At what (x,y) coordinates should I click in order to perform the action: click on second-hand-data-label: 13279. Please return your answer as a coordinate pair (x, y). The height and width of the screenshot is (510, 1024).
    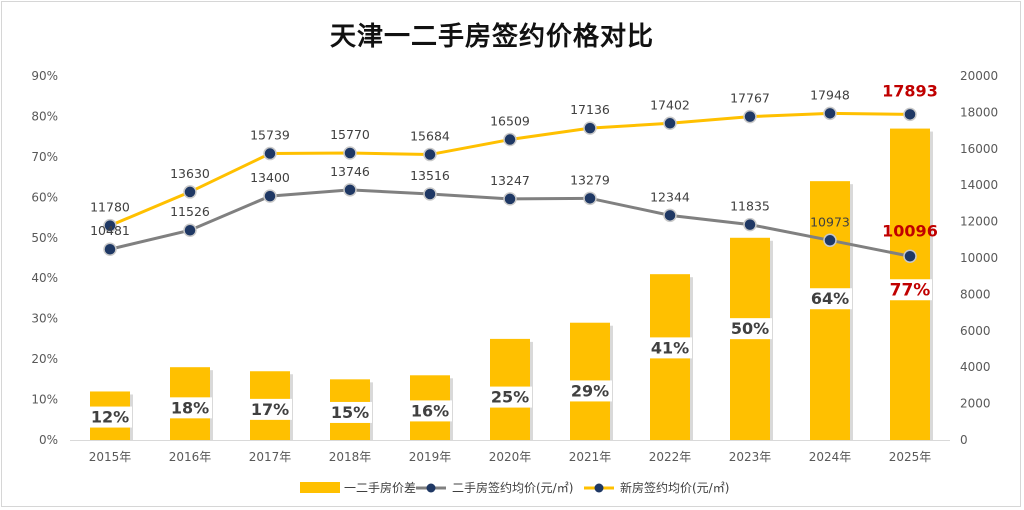
    Looking at the image, I should click on (590, 179).